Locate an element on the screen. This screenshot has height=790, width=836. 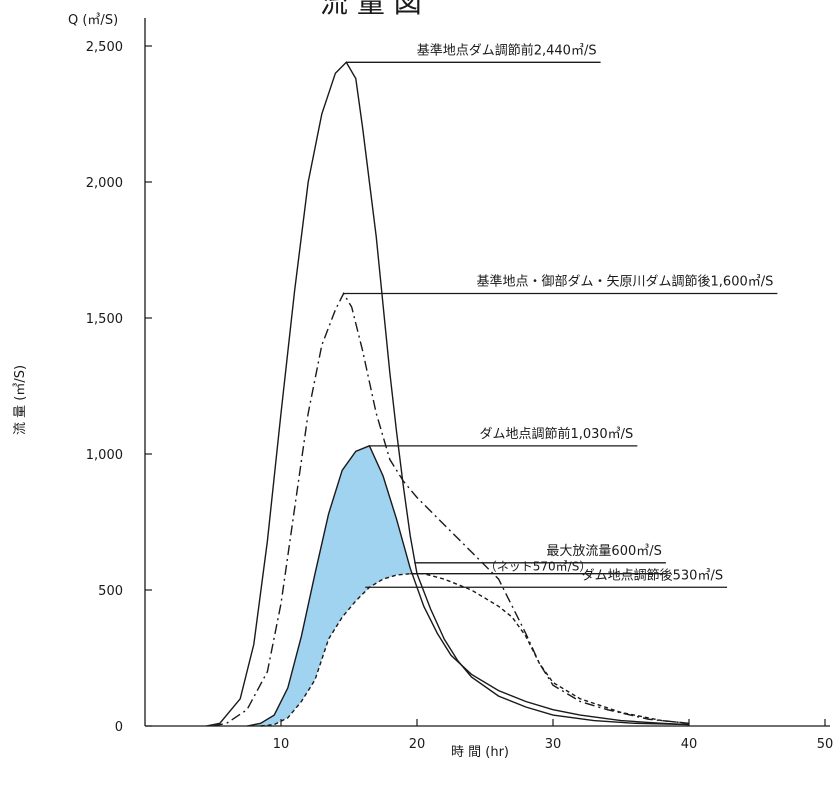
annotation-label: （ネット570㎥/S） is located at coordinates (538, 567).